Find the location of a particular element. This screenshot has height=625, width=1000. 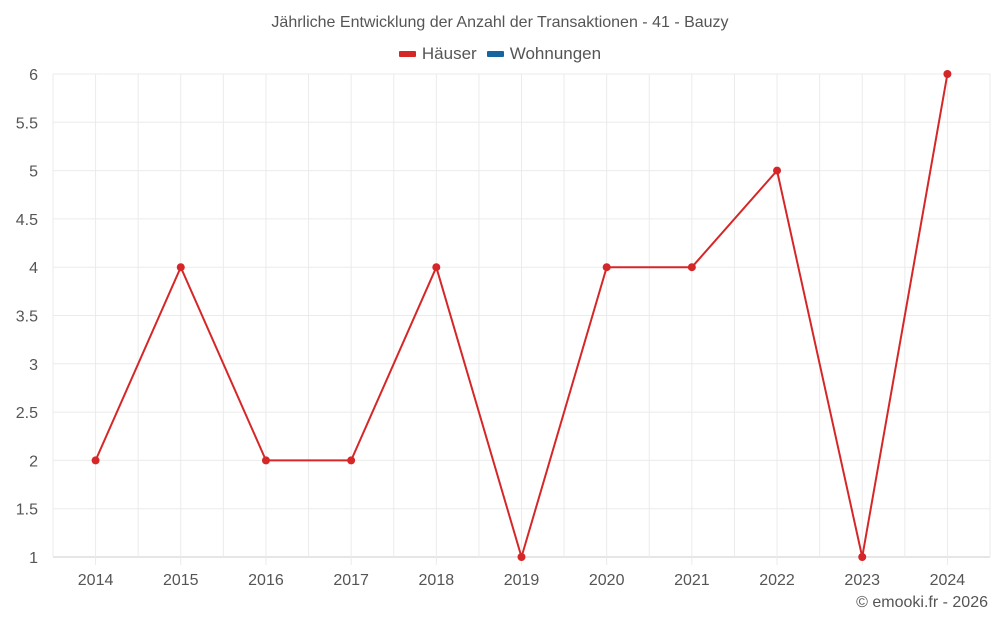

y-tick-label: 2 is located at coordinates (33, 461).